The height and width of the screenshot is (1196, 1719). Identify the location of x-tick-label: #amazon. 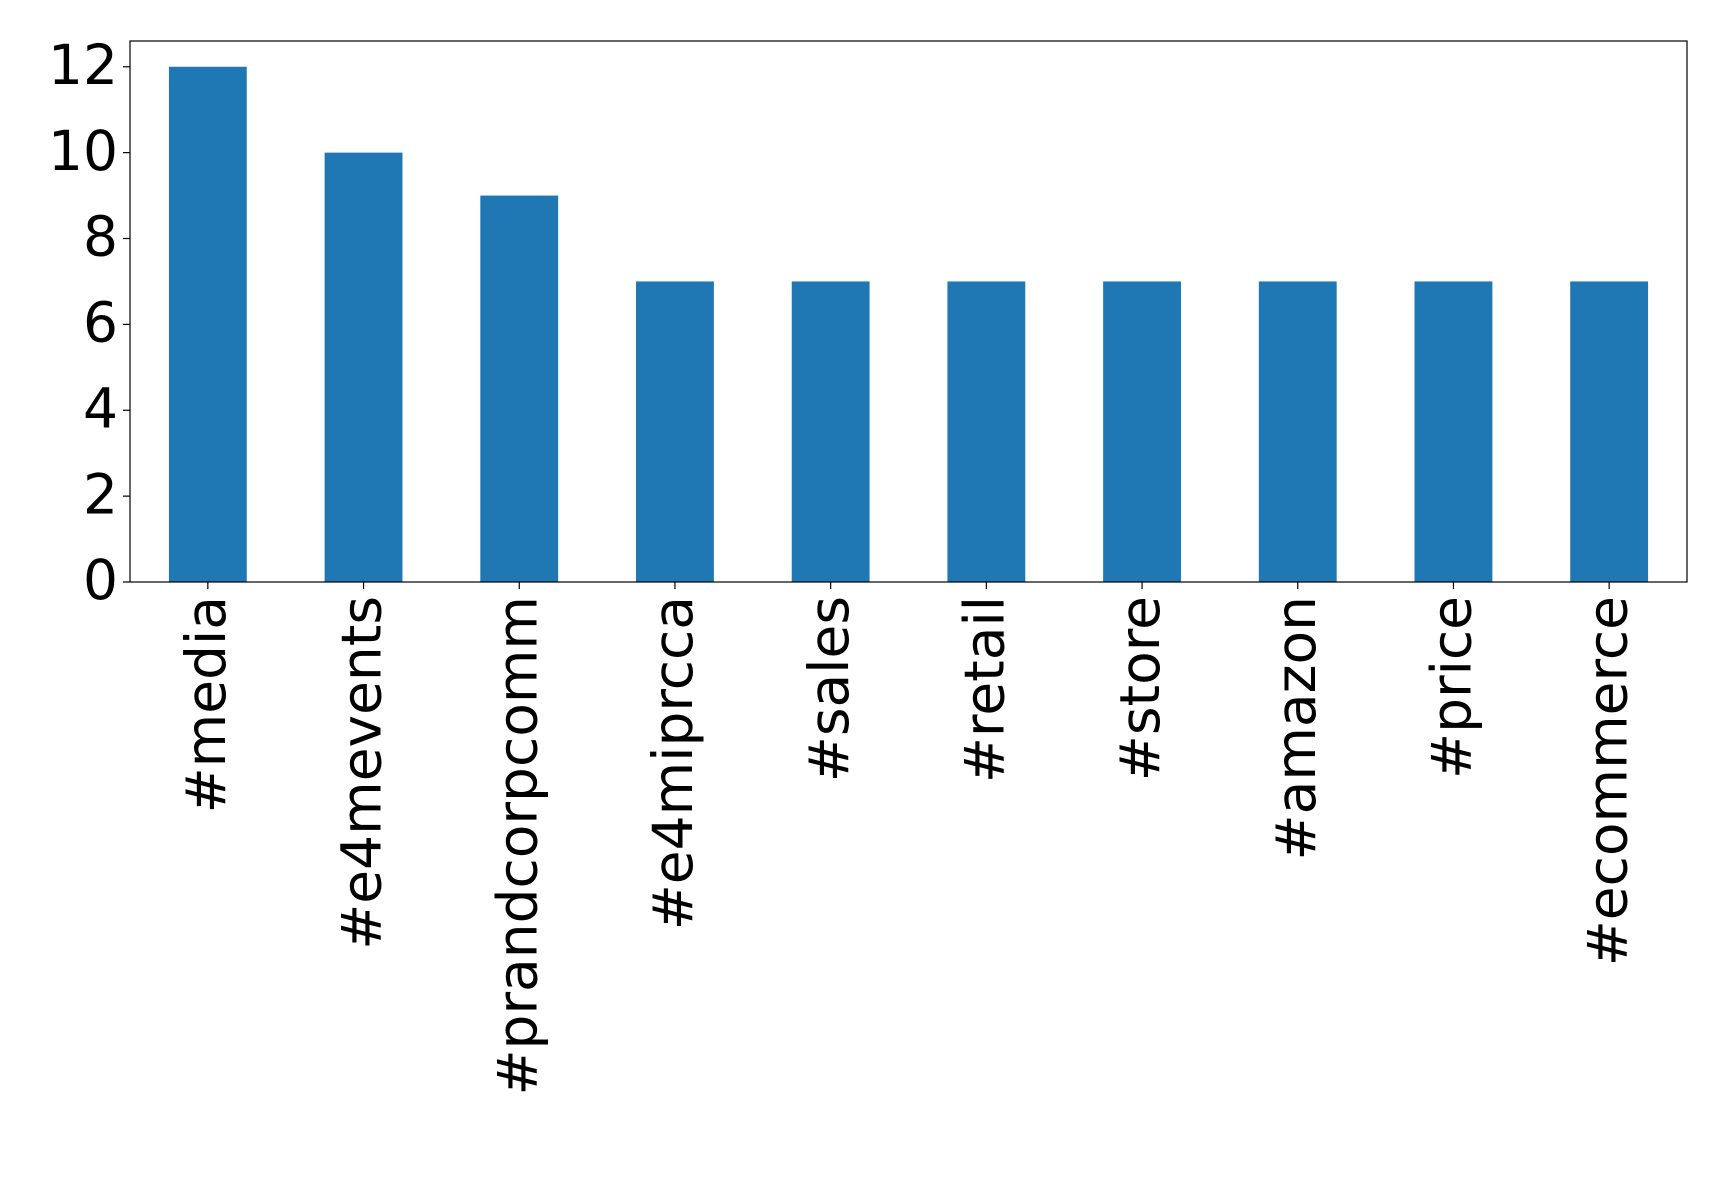
(1296, 728).